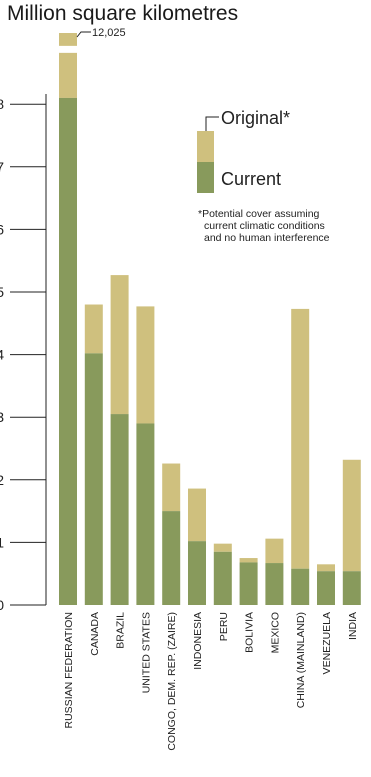 This screenshot has height=777, width=371. What do you see at coordinates (267, 238) in the screenshot?
I see `legend-footnote-line-2: and no human interference` at bounding box center [267, 238].